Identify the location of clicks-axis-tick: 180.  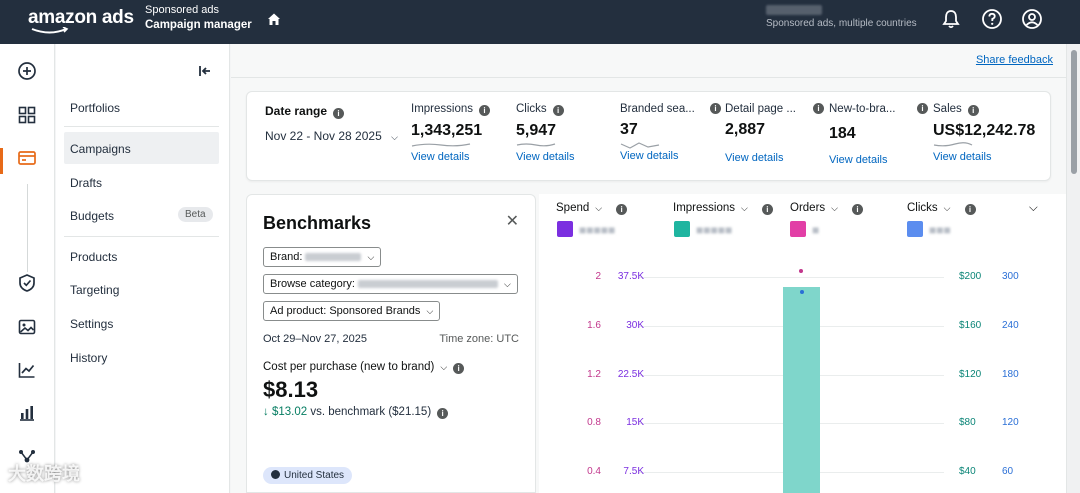
(1010, 374).